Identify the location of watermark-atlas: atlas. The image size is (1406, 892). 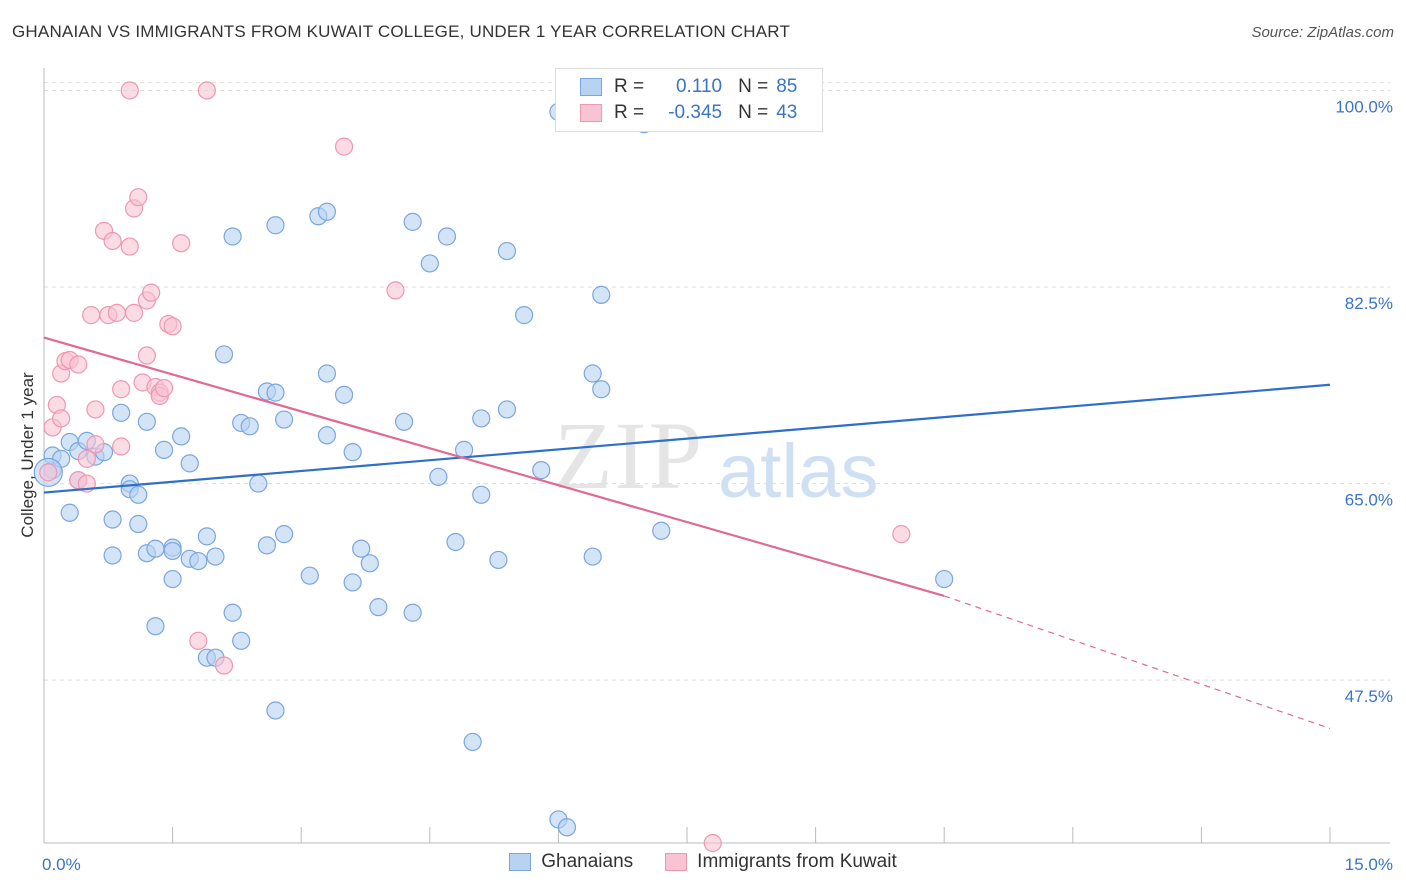
(798, 471).